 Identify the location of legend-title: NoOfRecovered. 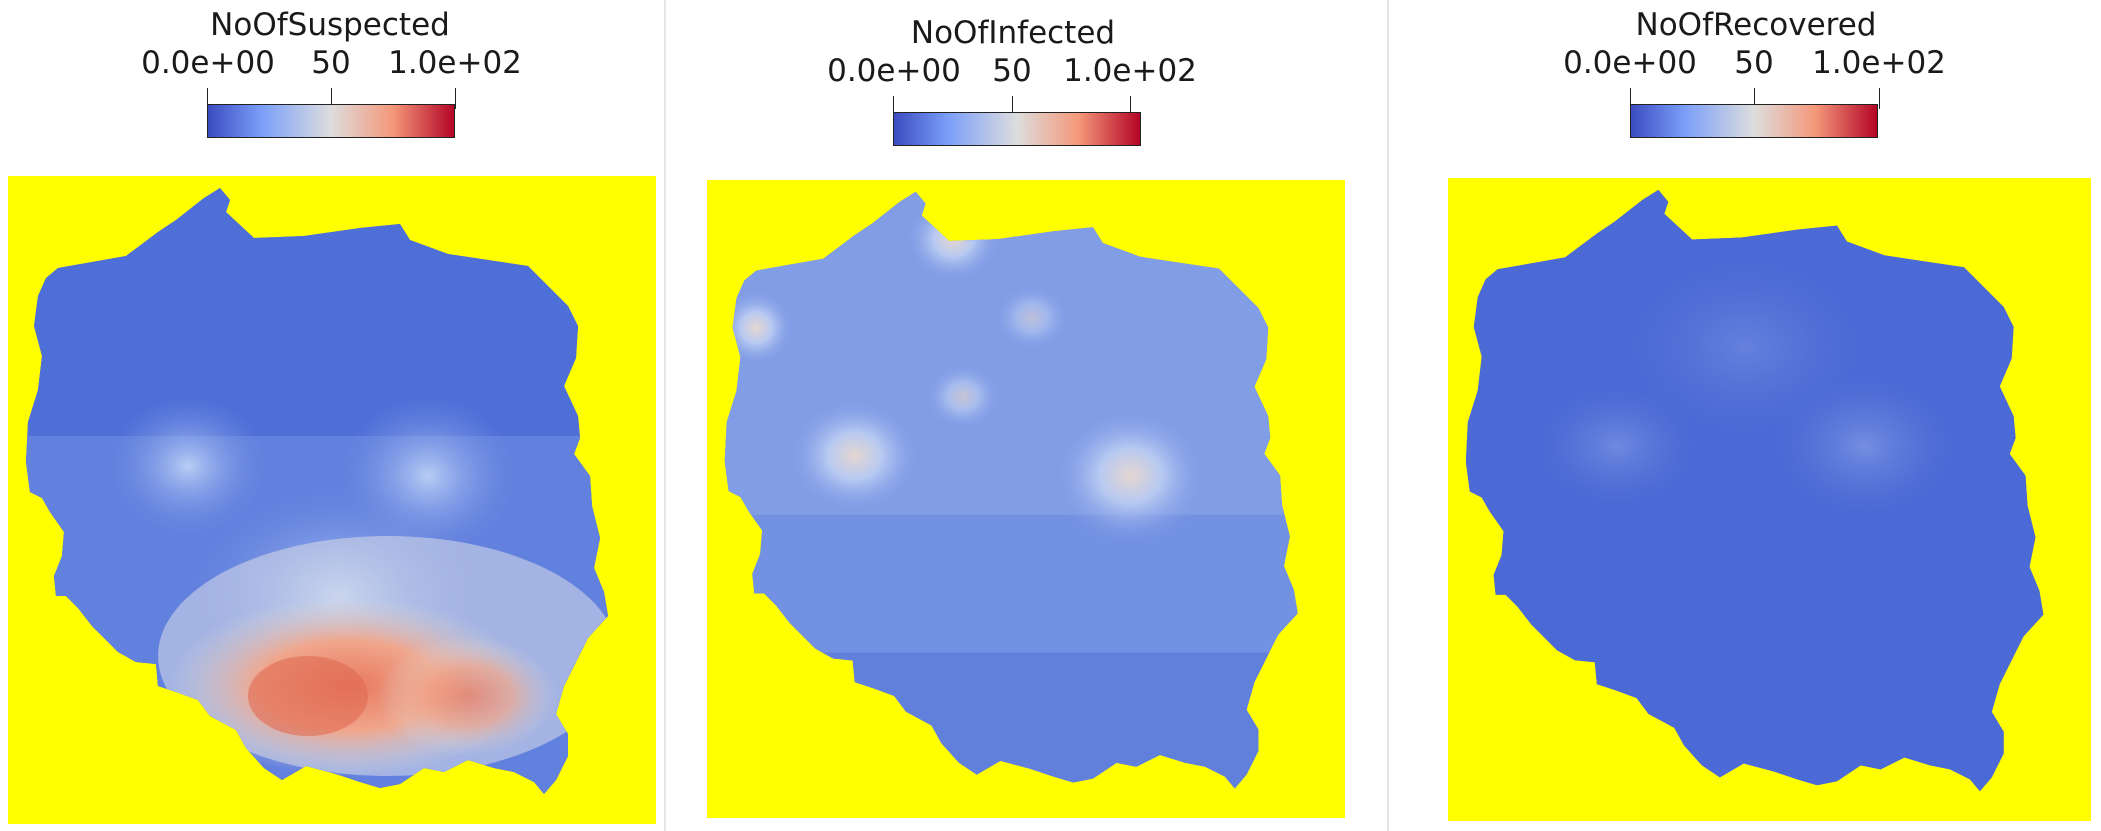
(1756, 25).